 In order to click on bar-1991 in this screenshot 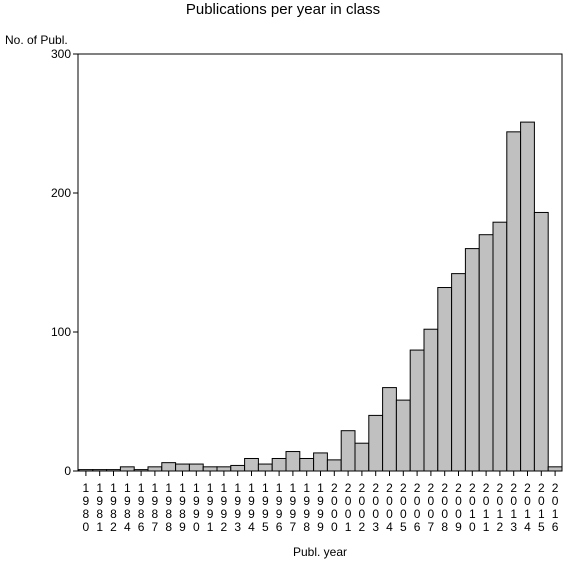, I will do `click(210, 469)`.